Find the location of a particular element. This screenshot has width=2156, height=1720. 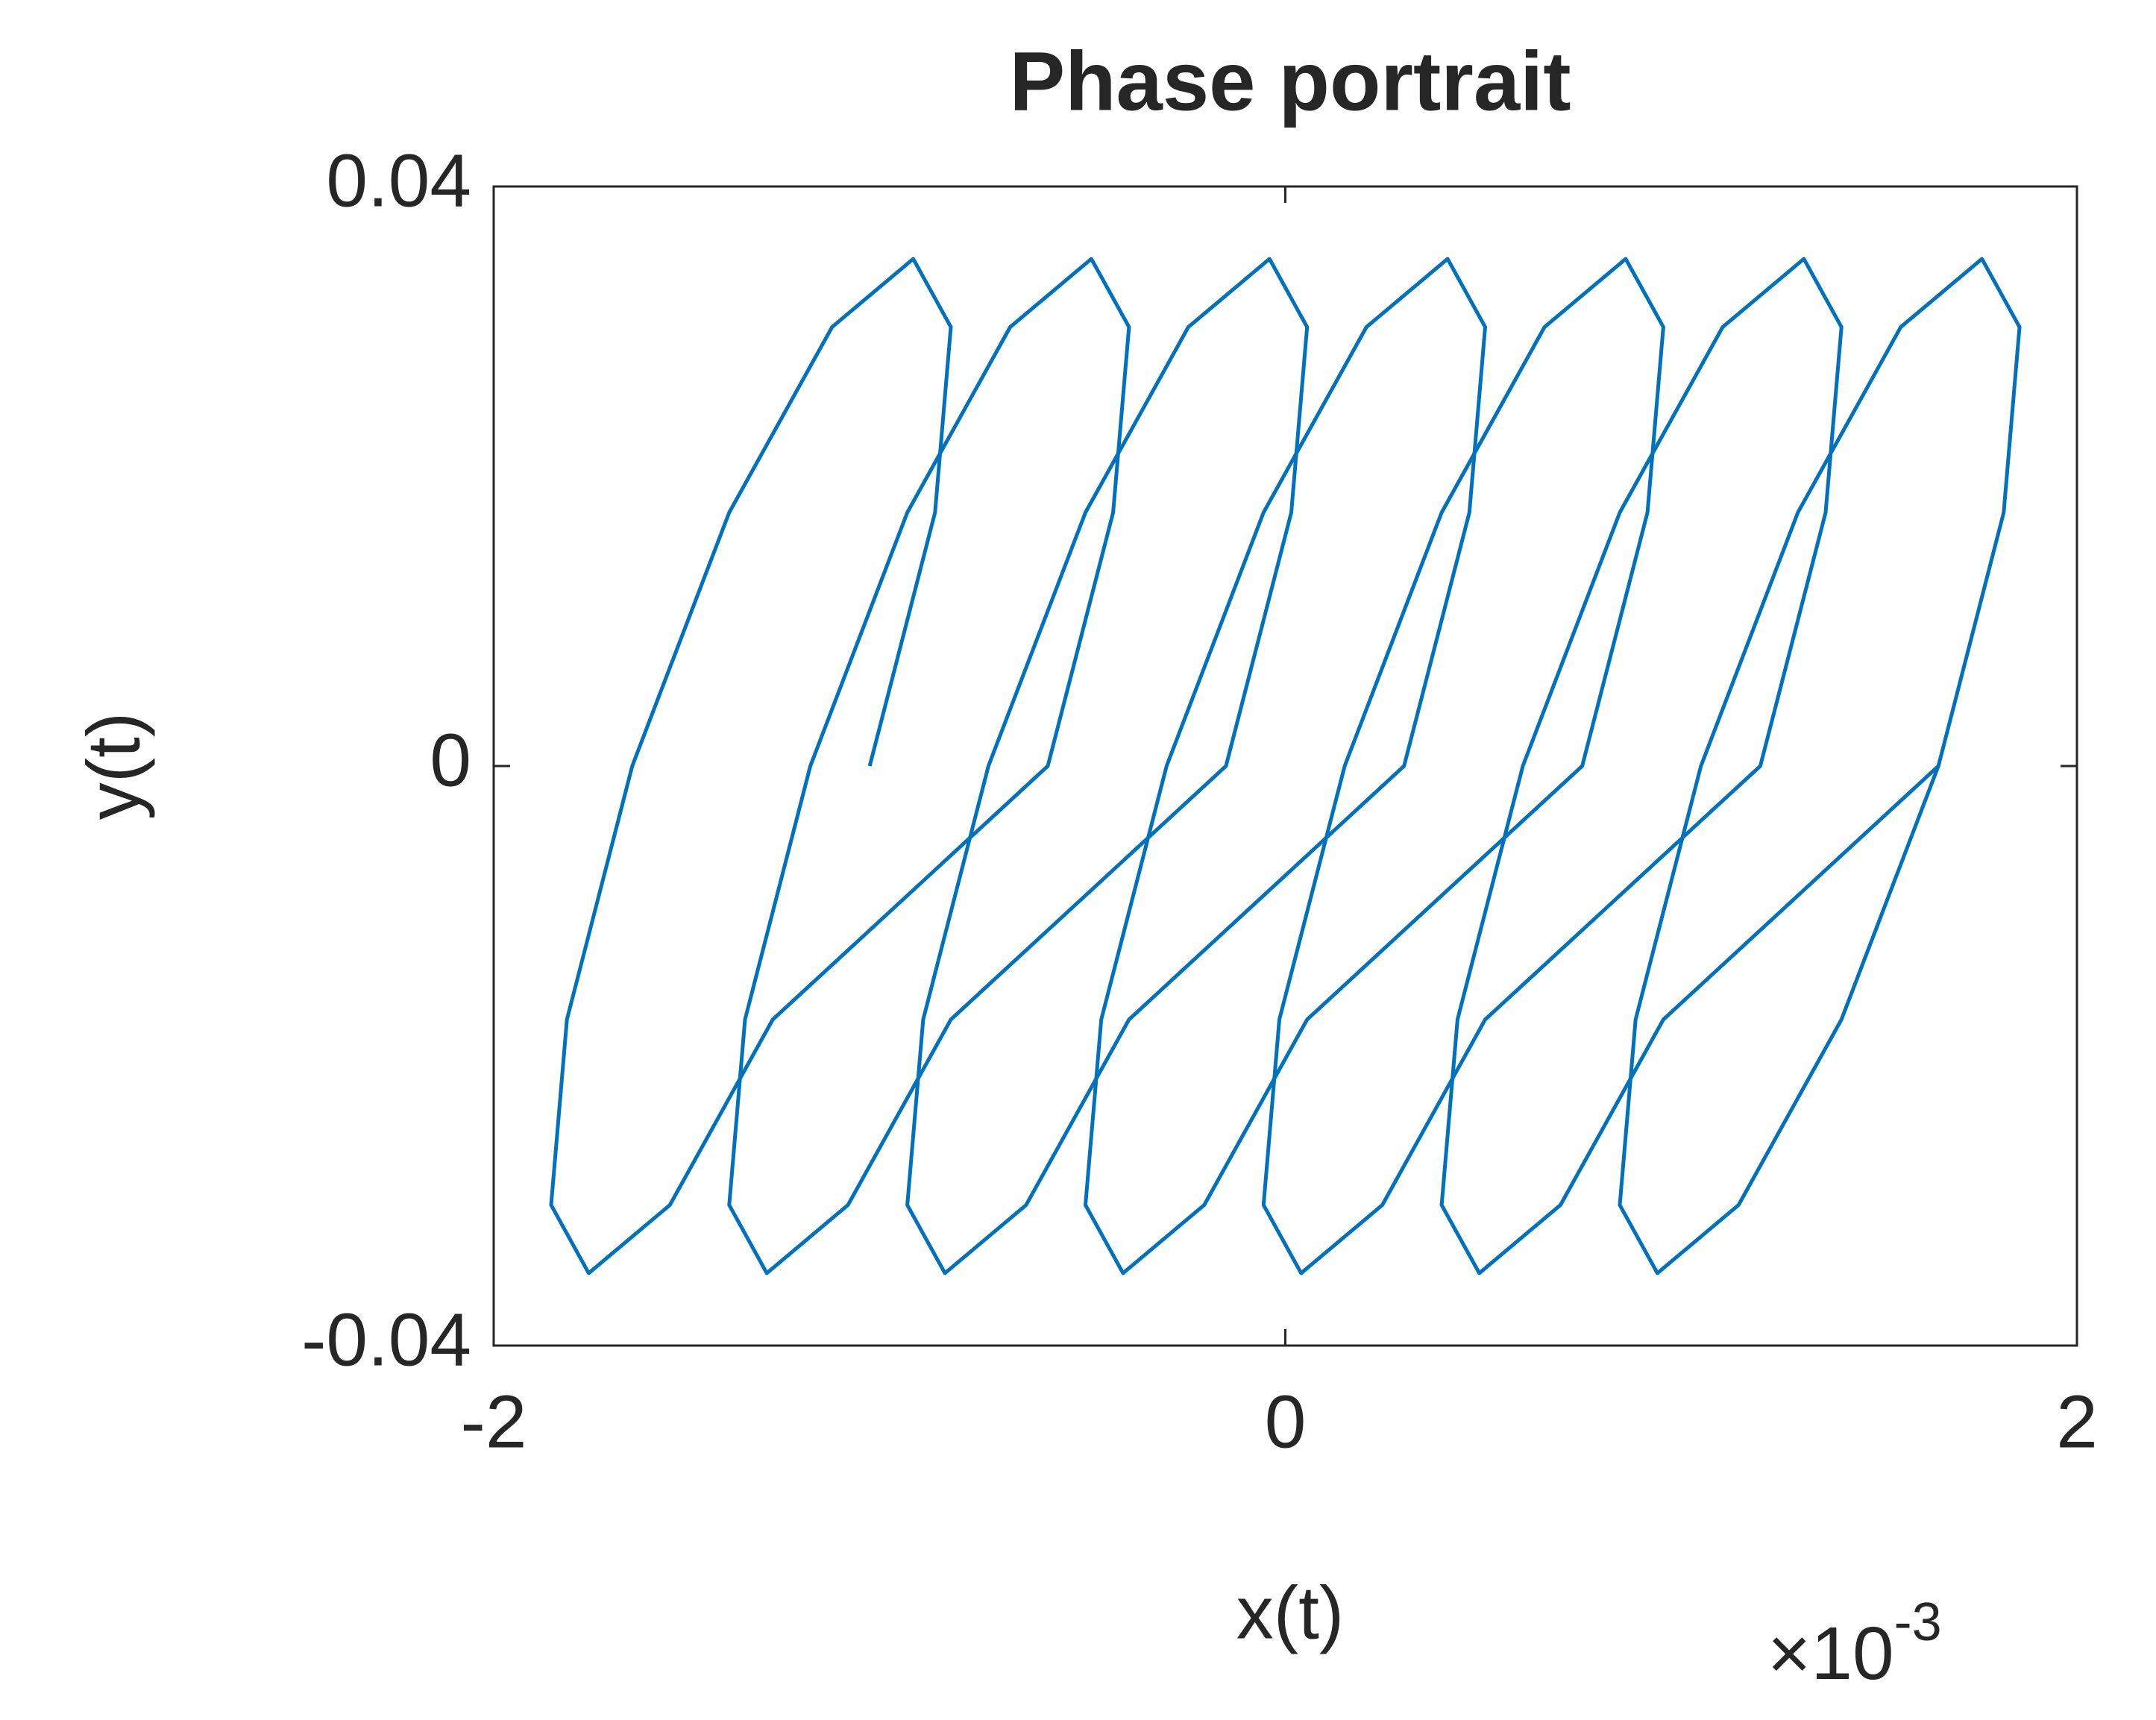

x-tick-label: 2 is located at coordinates (2077, 1421).